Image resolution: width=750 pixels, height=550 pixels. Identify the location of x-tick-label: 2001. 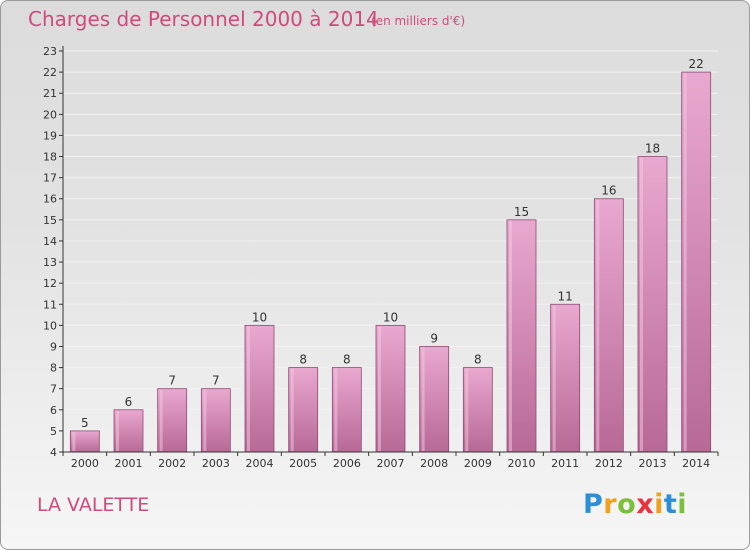
(129, 463).